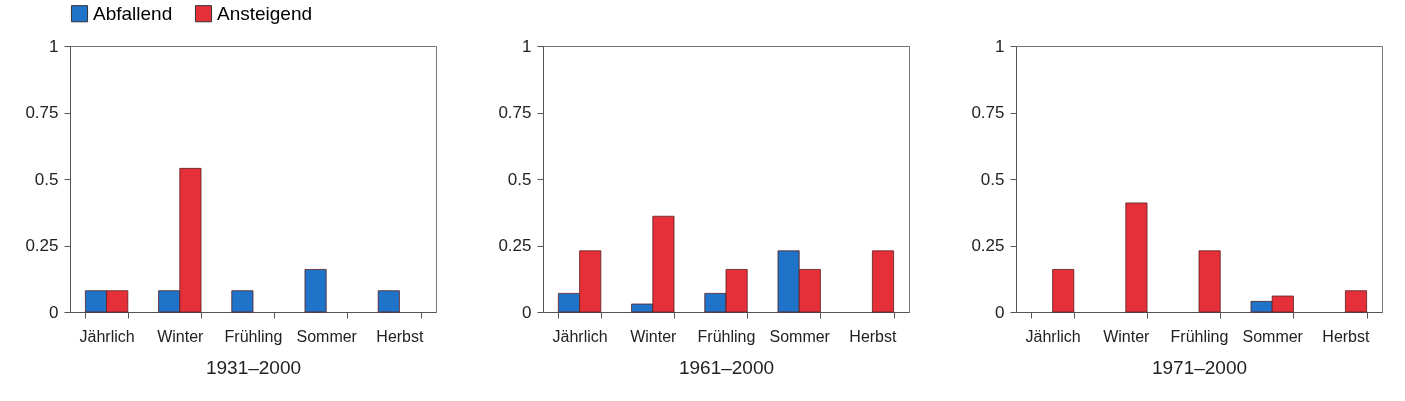 The image size is (1405, 401). Describe the element at coordinates (1199, 367) in the screenshot. I see `x-axis-title: 1971–2000` at that location.